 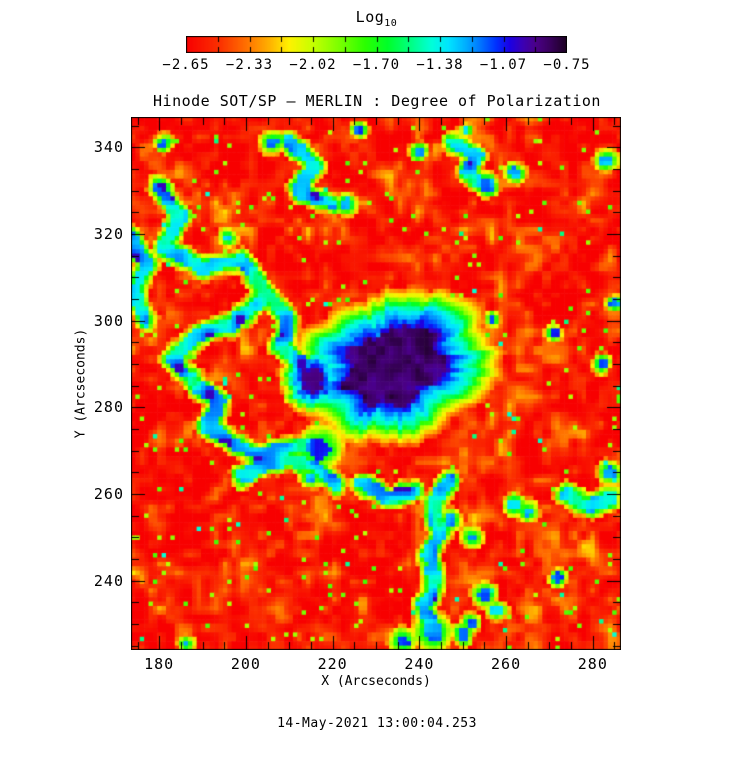 What do you see at coordinates (108, 407) in the screenshot?
I see `y-tick-label: 280` at bounding box center [108, 407].